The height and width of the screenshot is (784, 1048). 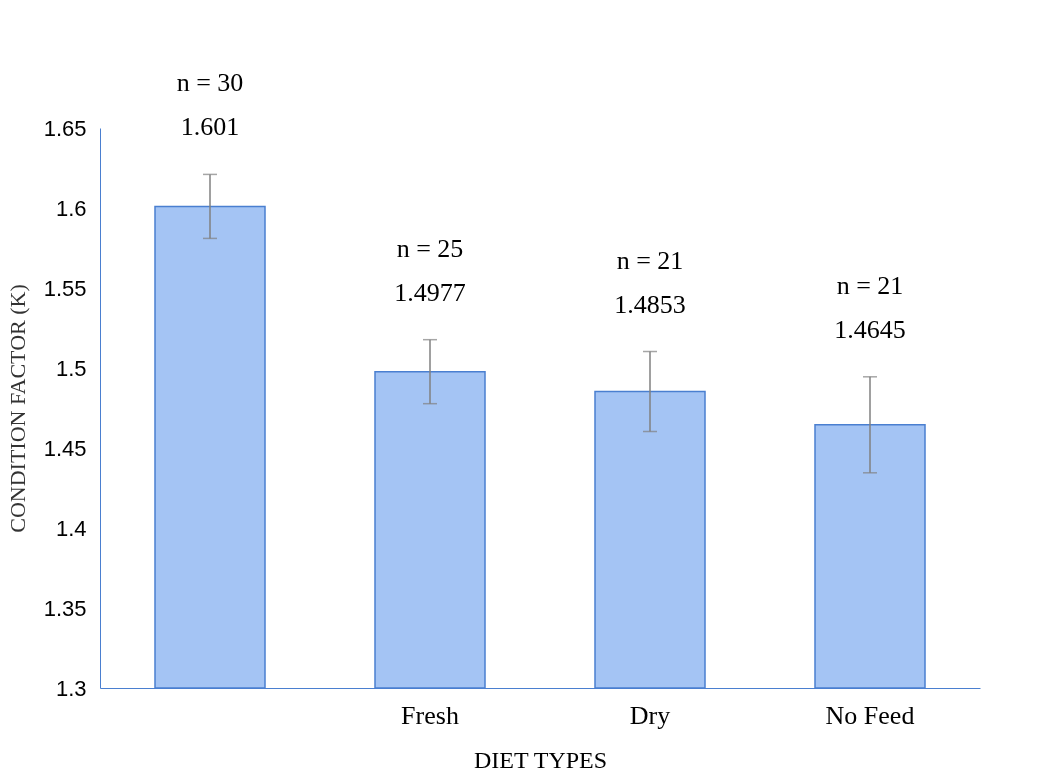 I want to click on data-label: 1.4977, so click(x=430, y=292).